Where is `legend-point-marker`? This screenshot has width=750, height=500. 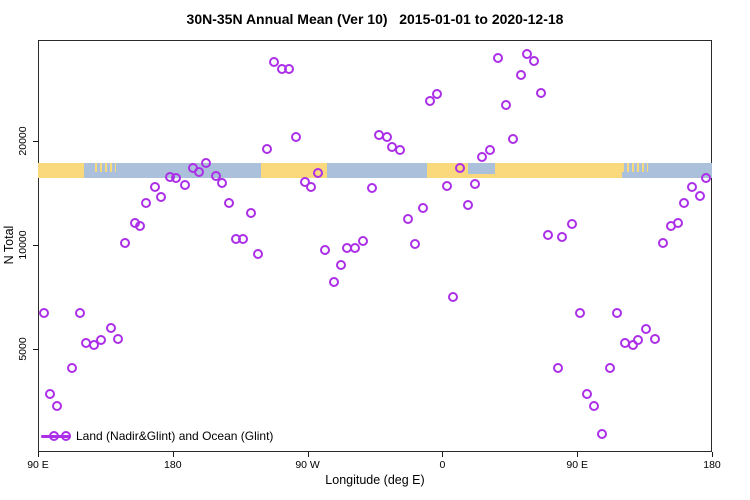 legend-point-marker is located at coordinates (54, 436).